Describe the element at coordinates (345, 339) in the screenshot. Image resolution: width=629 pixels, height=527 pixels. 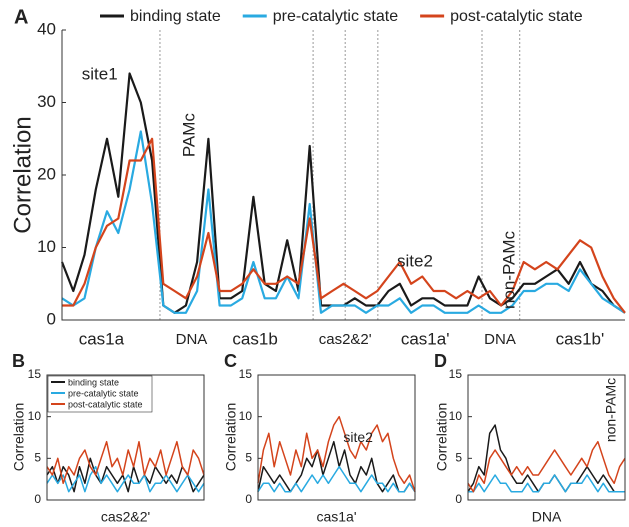
I see `region-label: cas2&2'` at that location.